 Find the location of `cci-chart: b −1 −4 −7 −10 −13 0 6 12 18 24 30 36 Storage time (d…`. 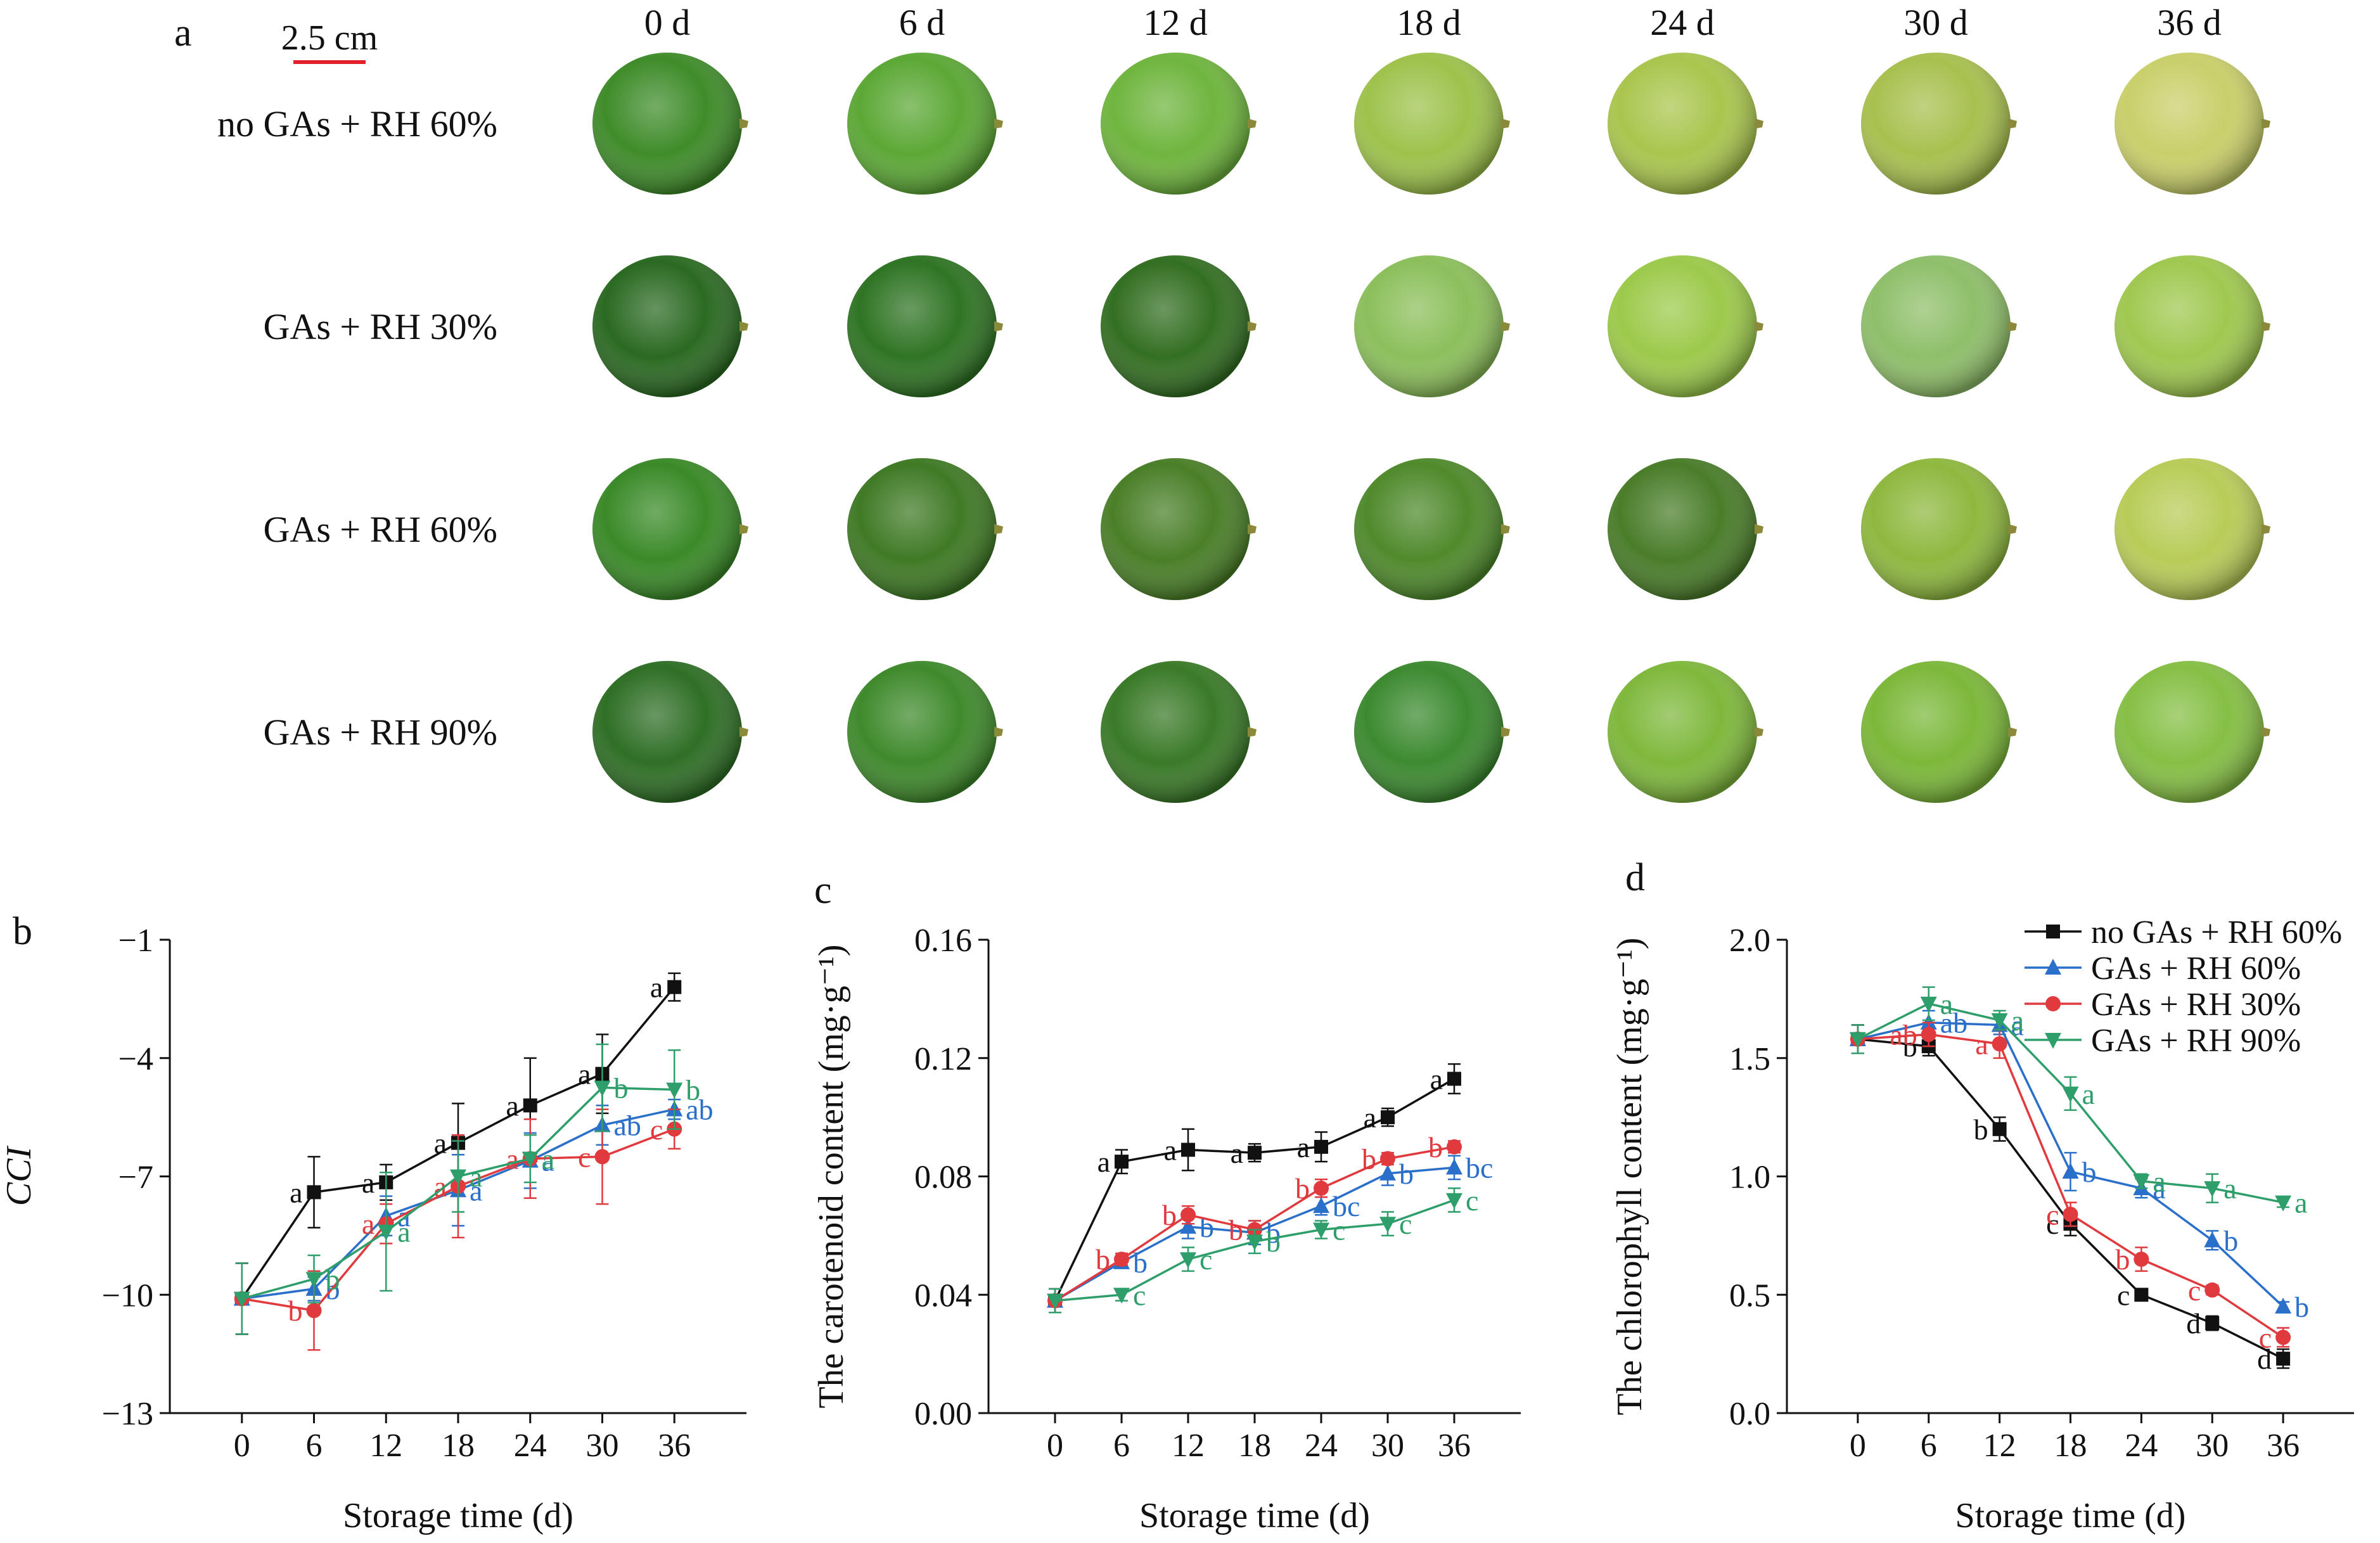

cci-chart: b −1 −4 −7 −10 −13 0 6 12 18 24 30 36 Storage time (d… is located at coordinates (373, 1222).